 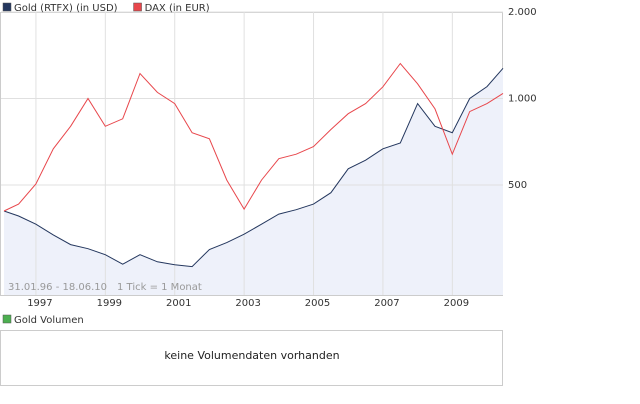 What do you see at coordinates (522, 12) in the screenshot?
I see `y-tick-label: 2.000` at bounding box center [522, 12].